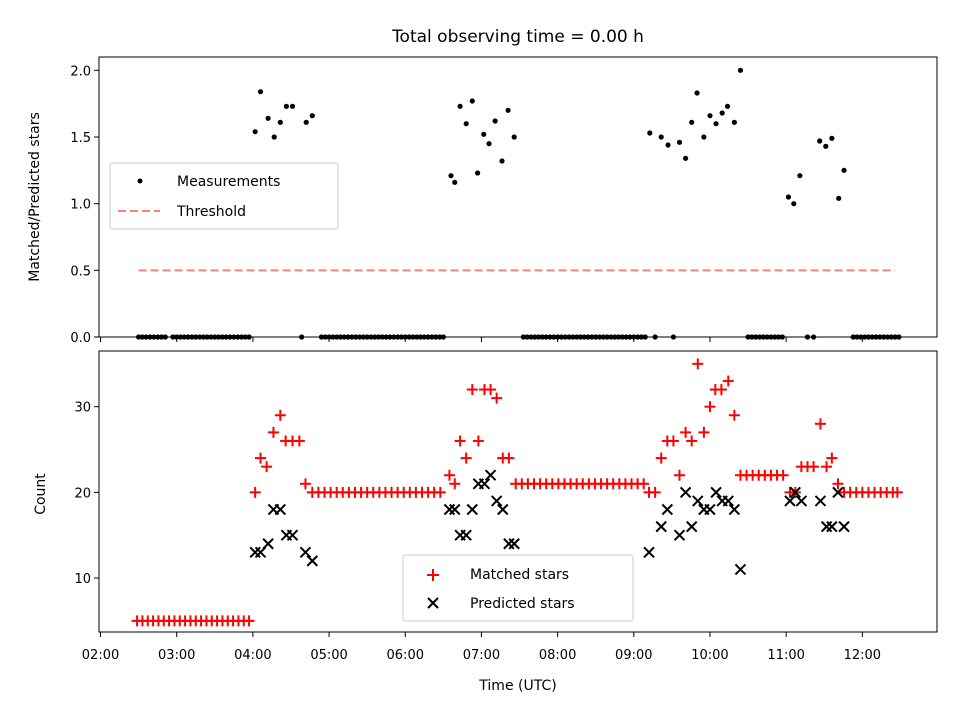 Image resolution: width=960 pixels, height=724 pixels. Describe the element at coordinates (433, 603) in the screenshot. I see `legend-predicted-marker` at that location.